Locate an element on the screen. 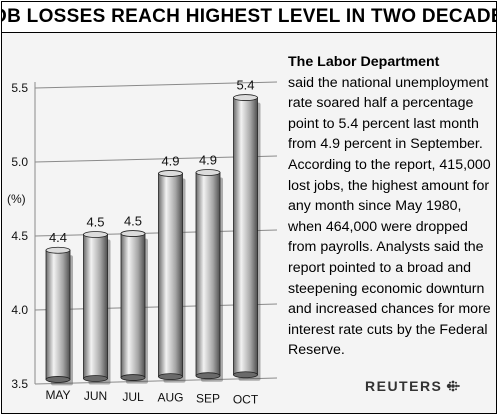 This screenshot has height=415, width=498. x-tick-label: SEP is located at coordinates (208, 399).